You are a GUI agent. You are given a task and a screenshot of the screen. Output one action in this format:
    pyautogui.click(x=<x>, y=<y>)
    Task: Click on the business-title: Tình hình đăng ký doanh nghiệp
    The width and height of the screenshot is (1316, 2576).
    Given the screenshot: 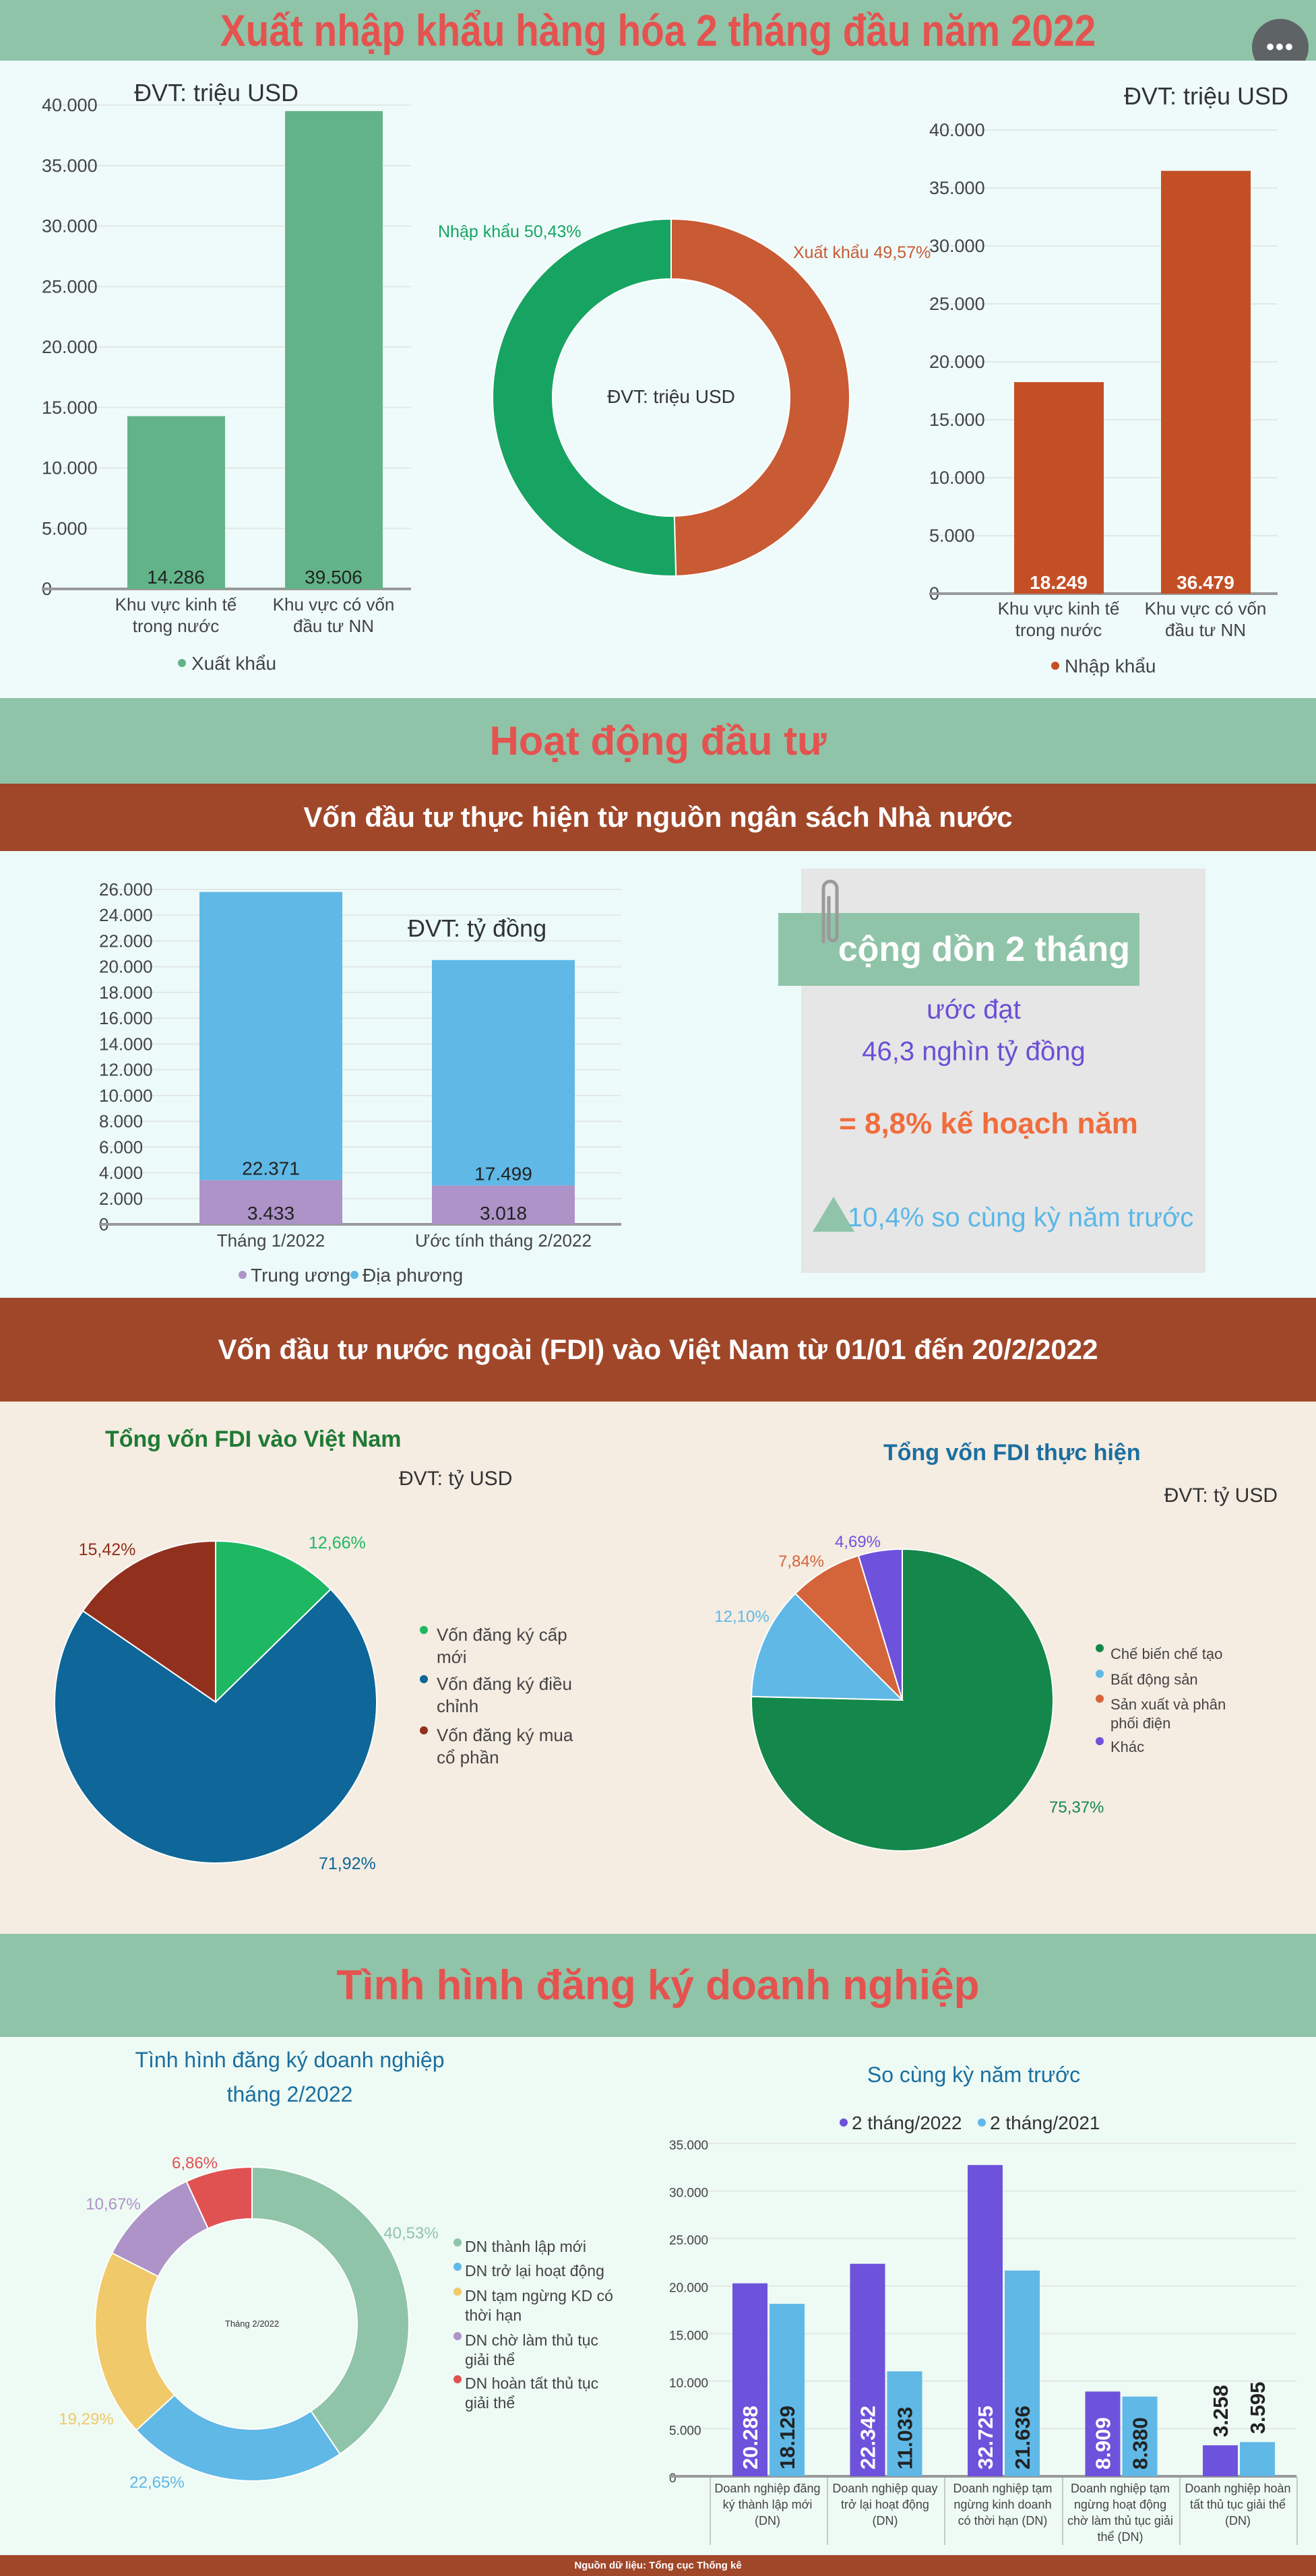 What is the action you would take?
    pyautogui.click(x=658, y=1985)
    